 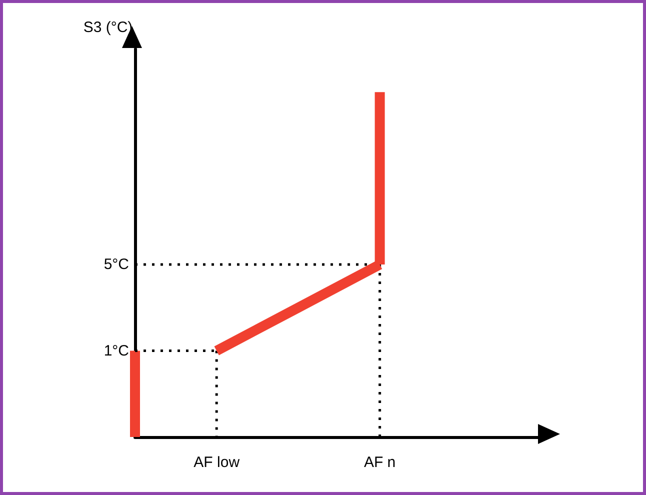 I want to click on y-tick-label: 1°C, so click(x=117, y=351).